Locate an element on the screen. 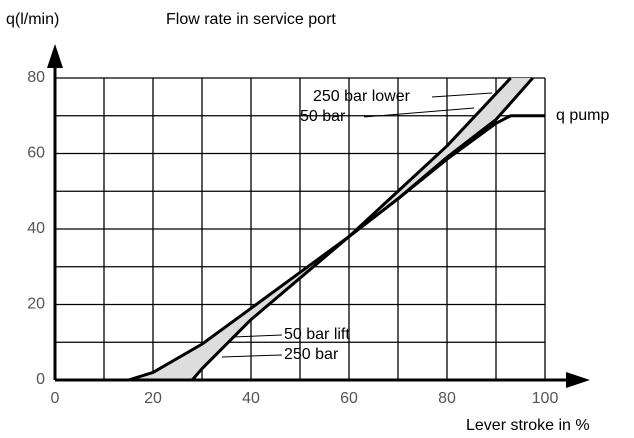  annotation: 250 bar is located at coordinates (311, 354).